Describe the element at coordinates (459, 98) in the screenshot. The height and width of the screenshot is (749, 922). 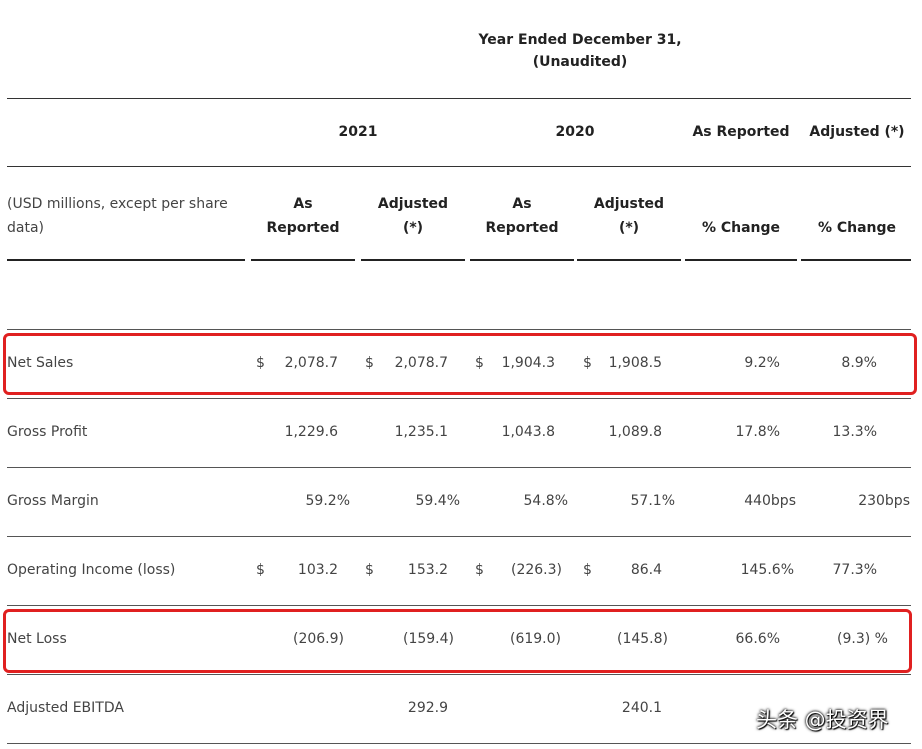
I see `header-rule-top` at that location.